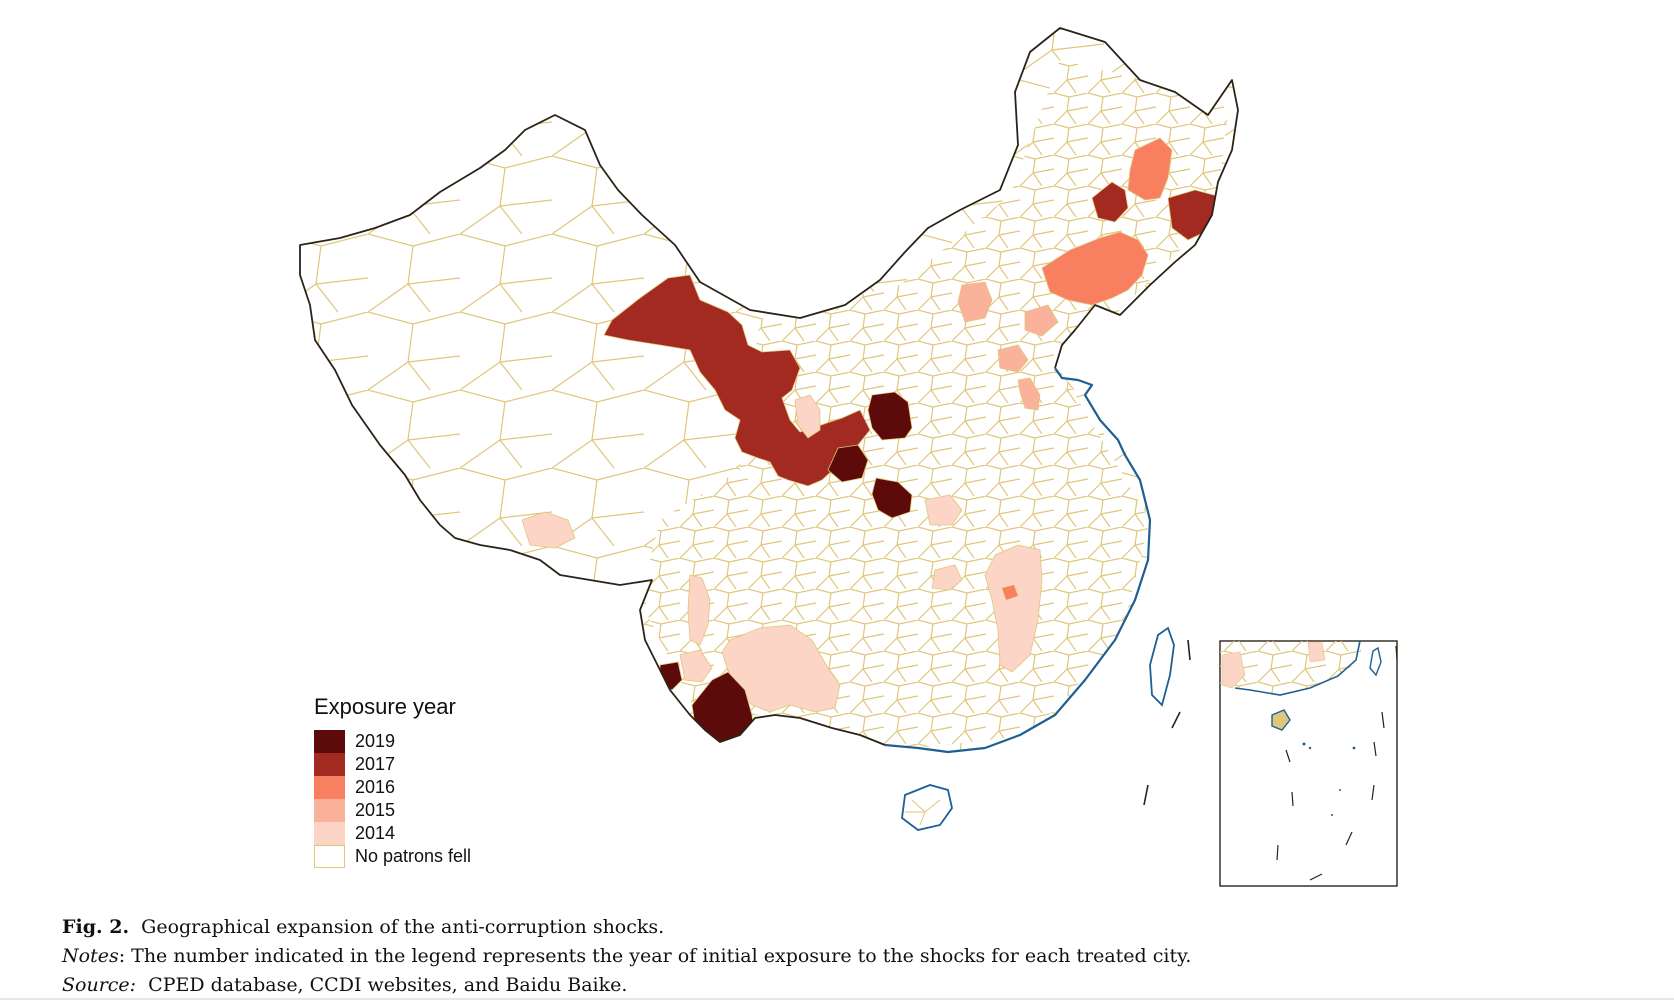  I want to click on inset-region-2014, so click(1233, 670).